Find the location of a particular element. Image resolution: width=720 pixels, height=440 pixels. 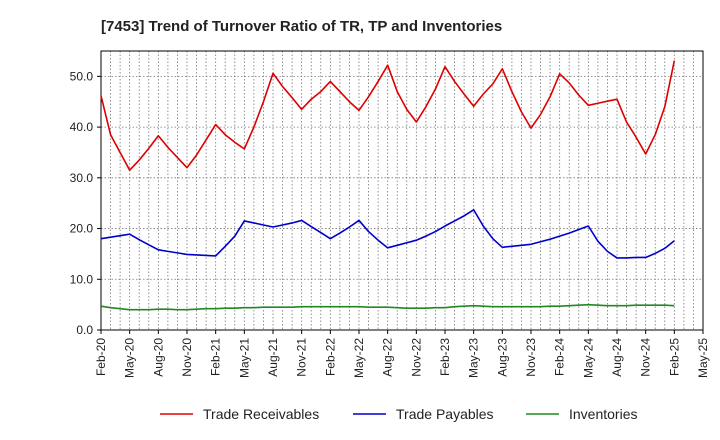

y-tick-label: 50.0 is located at coordinates (82, 76).